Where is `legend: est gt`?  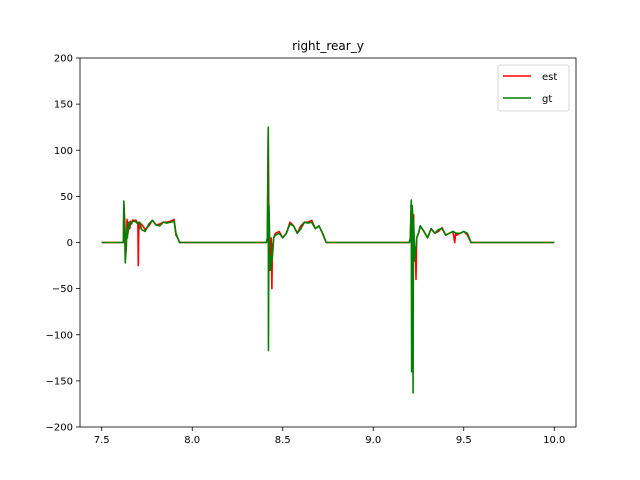 legend: est gt is located at coordinates (533, 88).